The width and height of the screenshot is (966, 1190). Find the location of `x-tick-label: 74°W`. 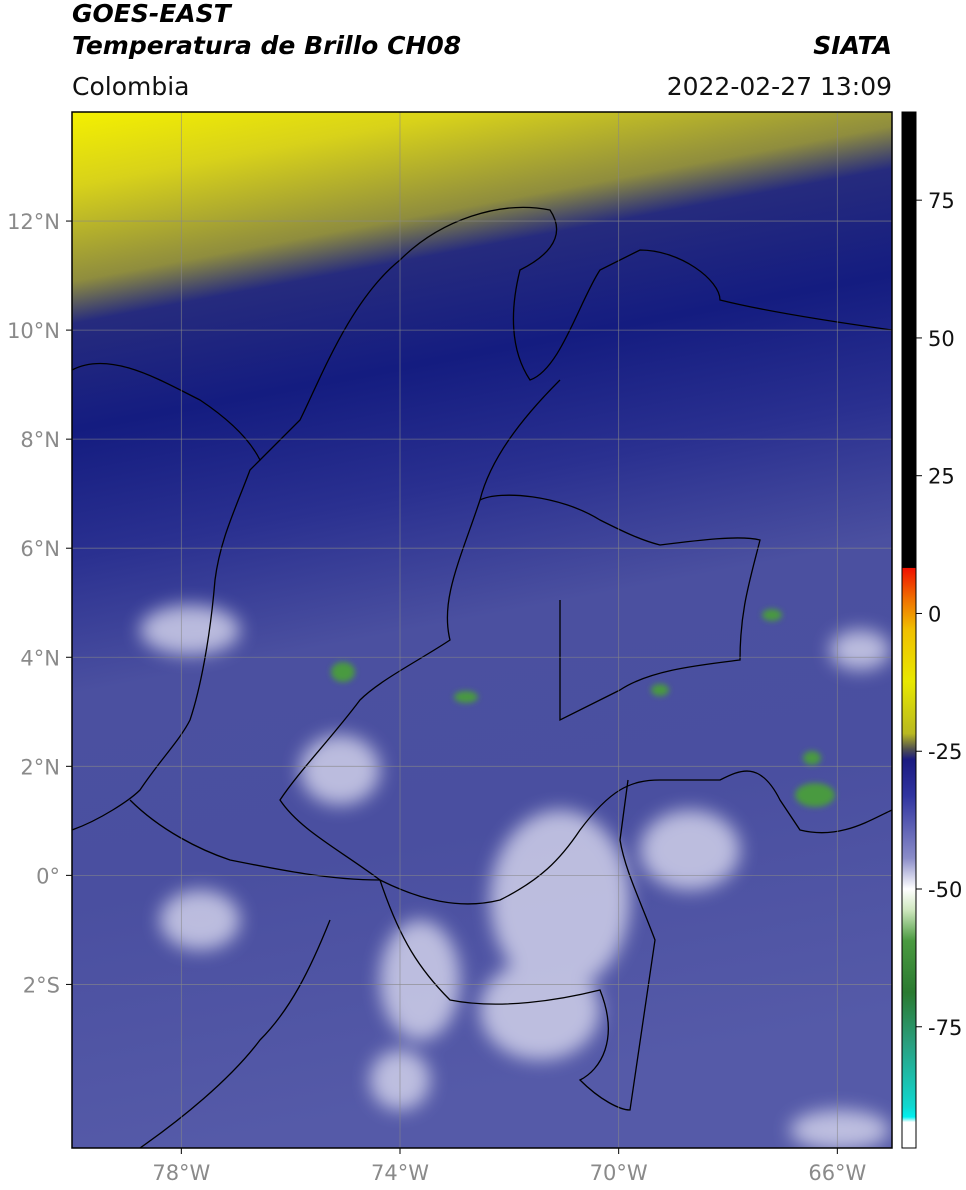

x-tick-label: 74°W is located at coordinates (400, 1173).